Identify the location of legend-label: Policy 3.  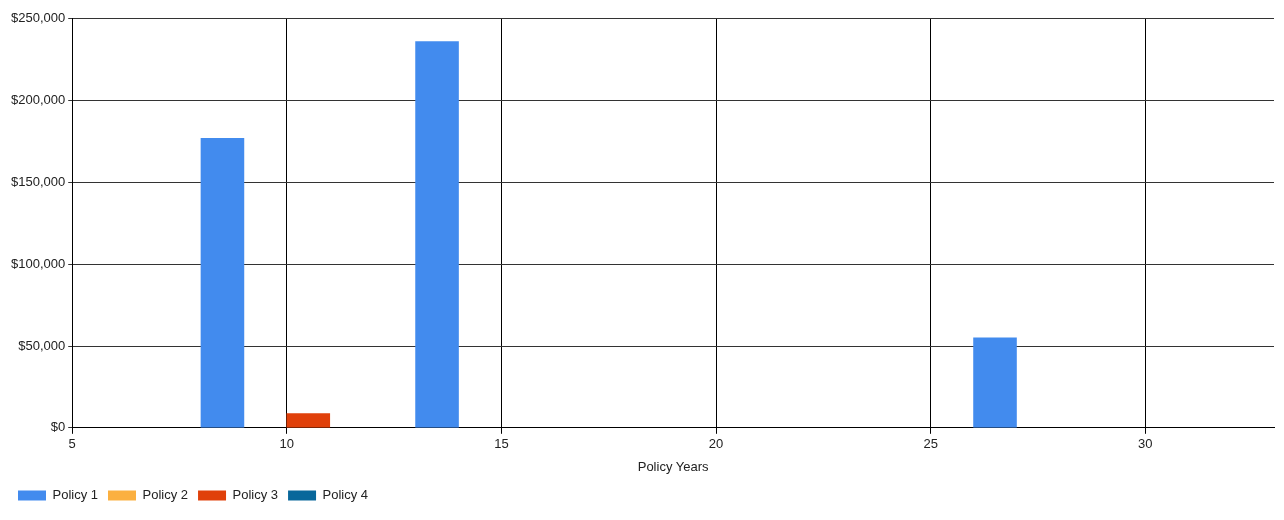
(255, 495).